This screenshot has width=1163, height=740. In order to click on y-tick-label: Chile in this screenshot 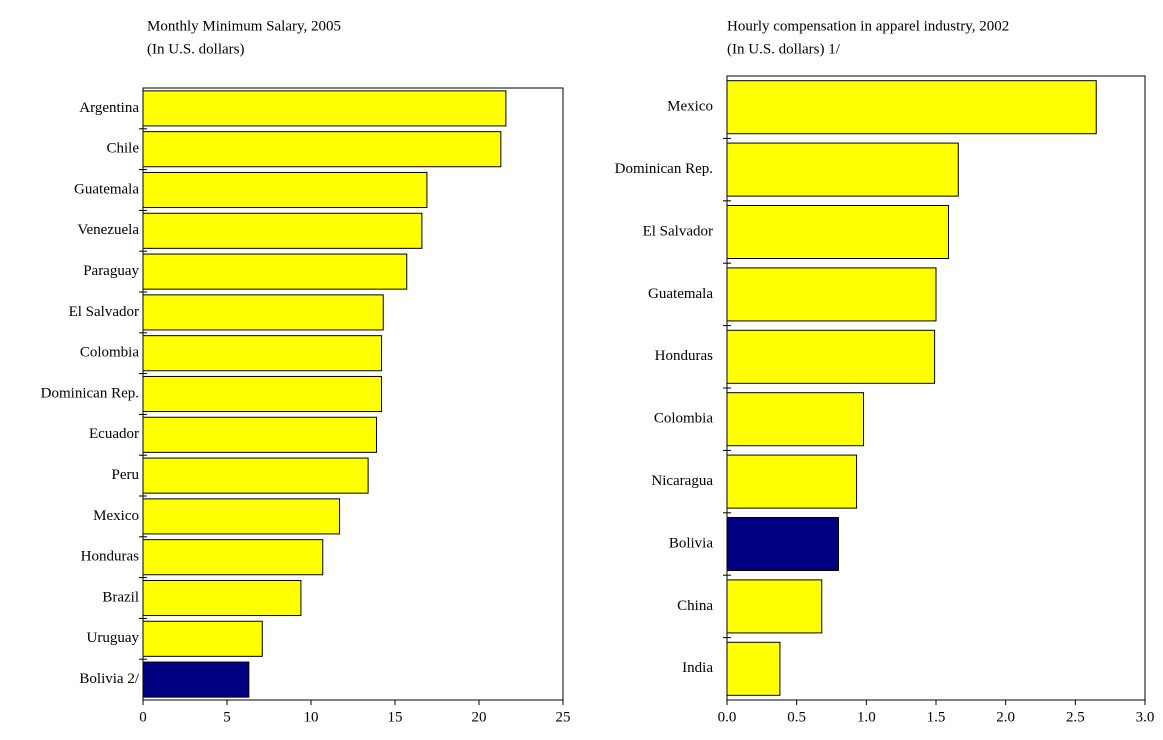, I will do `click(123, 149)`.